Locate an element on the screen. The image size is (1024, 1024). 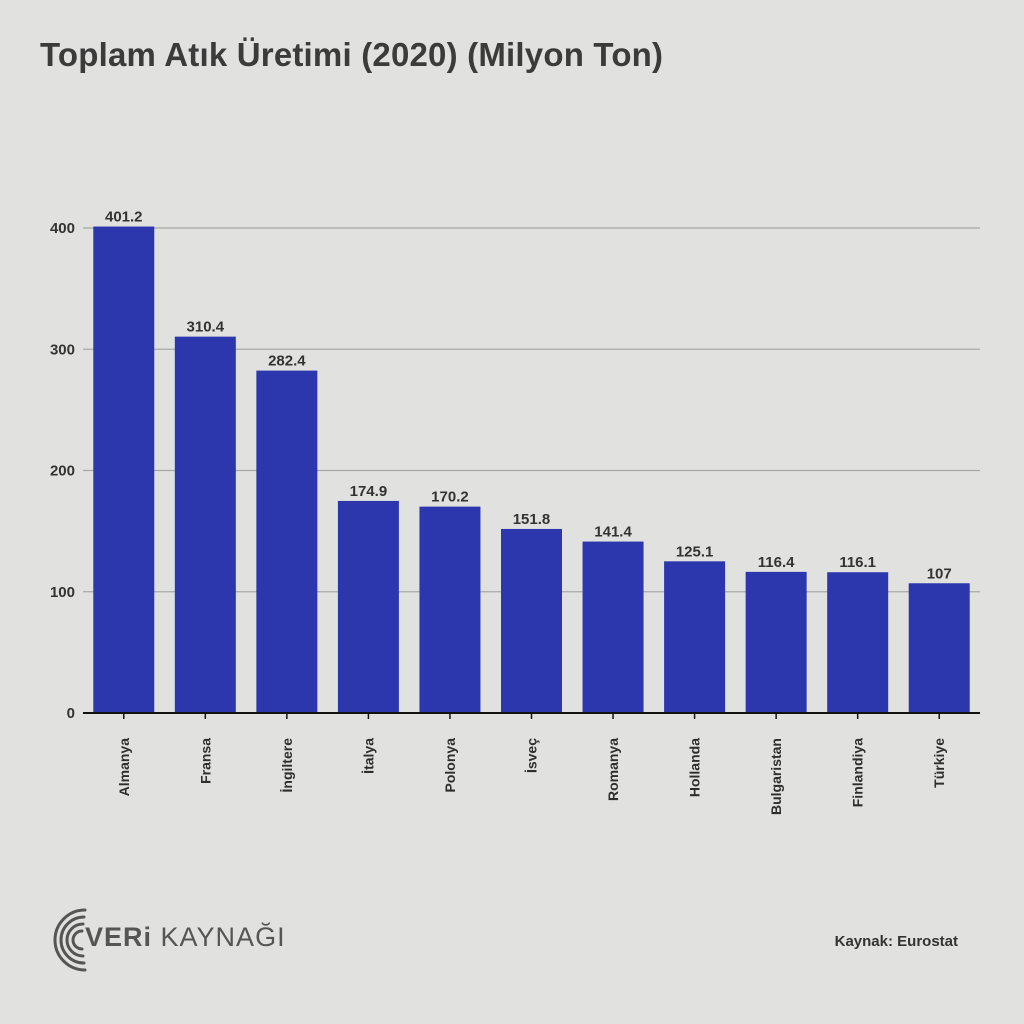
x-tick-label: İtalya is located at coordinates (368, 756).